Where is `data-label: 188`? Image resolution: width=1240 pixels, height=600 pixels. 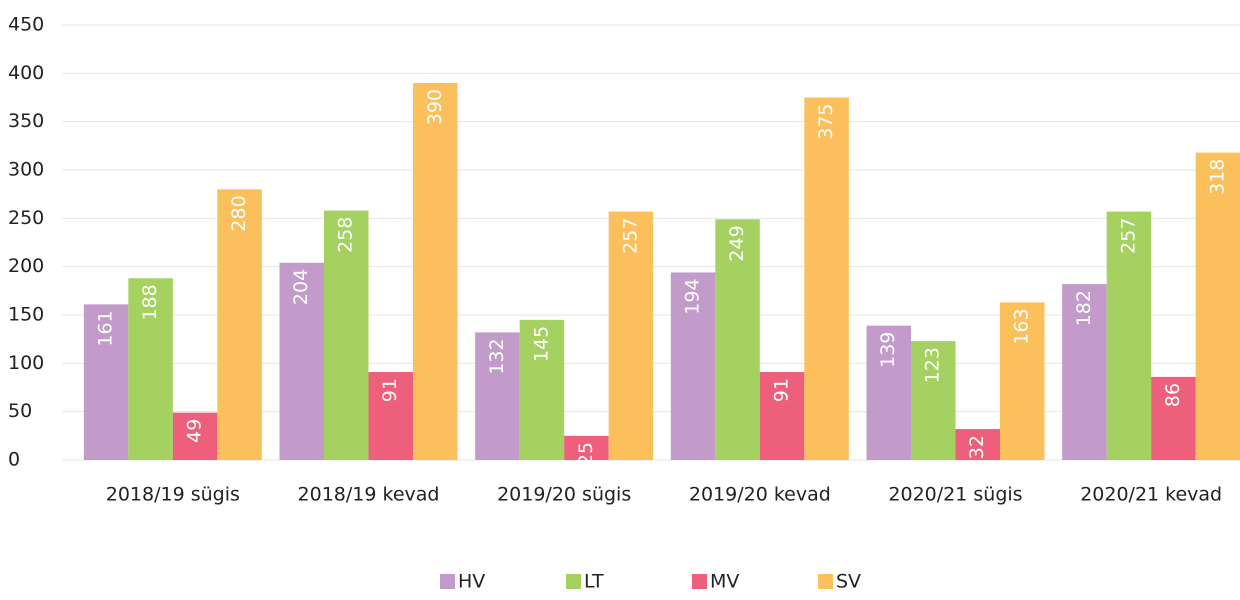 data-label: 188 is located at coordinates (150, 302).